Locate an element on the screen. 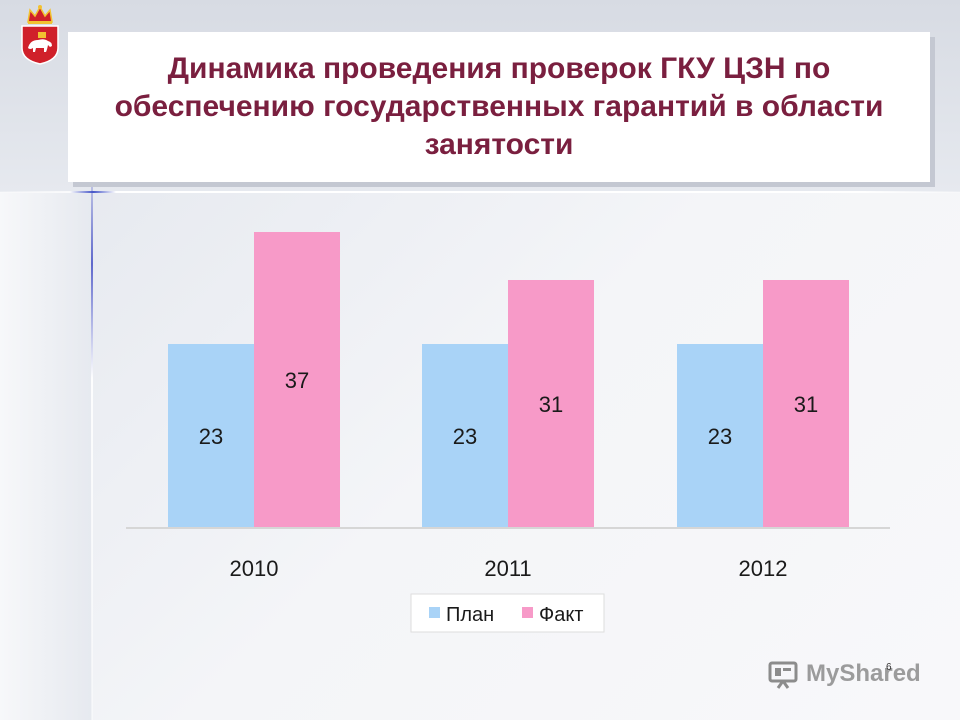 This screenshot has height=720, width=960. bar-plan-2010 is located at coordinates (211, 436).